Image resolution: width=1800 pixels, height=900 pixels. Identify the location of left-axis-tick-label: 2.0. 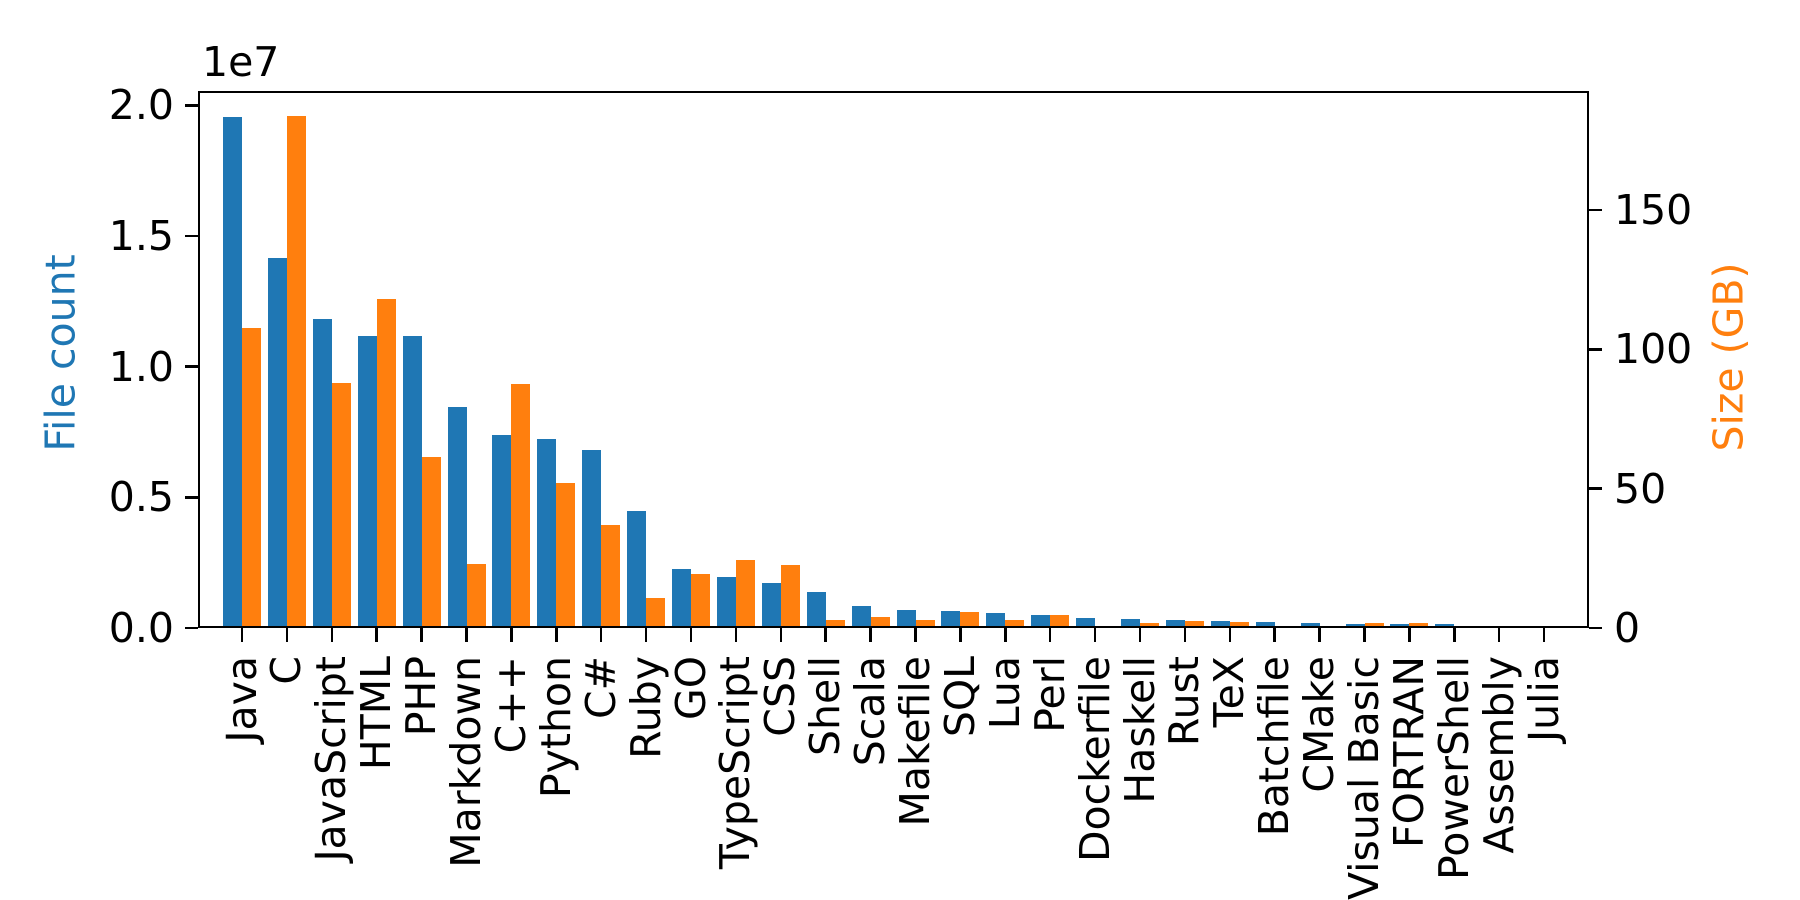
(141, 105).